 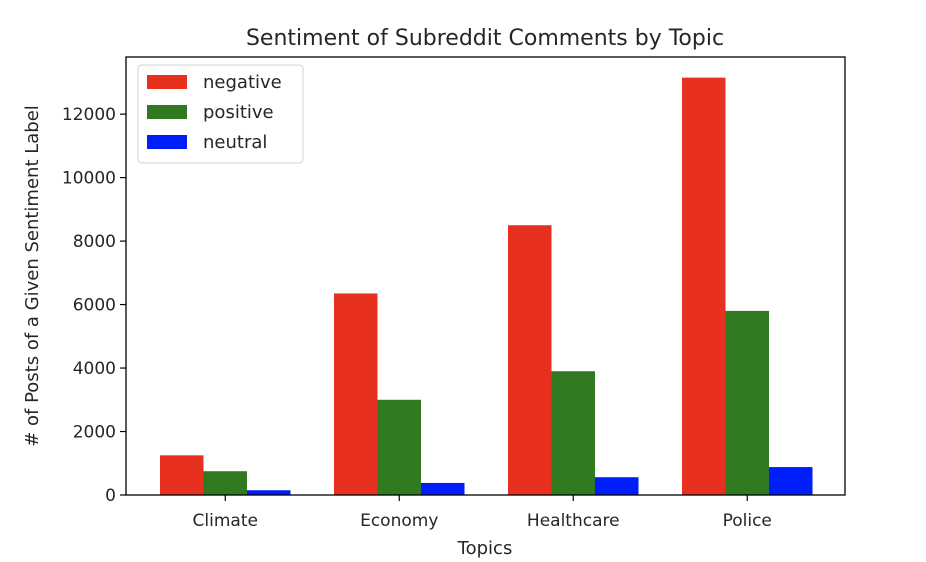 I want to click on y-tick-label: 6000, so click(x=94, y=306).